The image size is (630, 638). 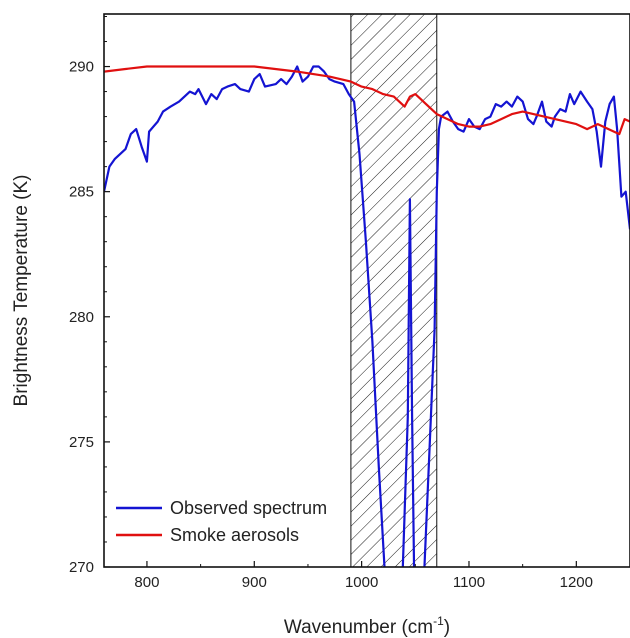 What do you see at coordinates (447, 627) in the screenshot?
I see `x-axis-title-close: )` at bounding box center [447, 627].